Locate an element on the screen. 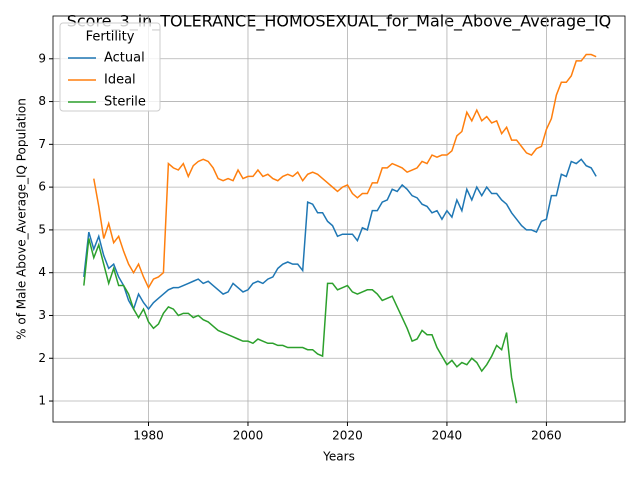  y-tick-label: 3 is located at coordinates (42, 315).